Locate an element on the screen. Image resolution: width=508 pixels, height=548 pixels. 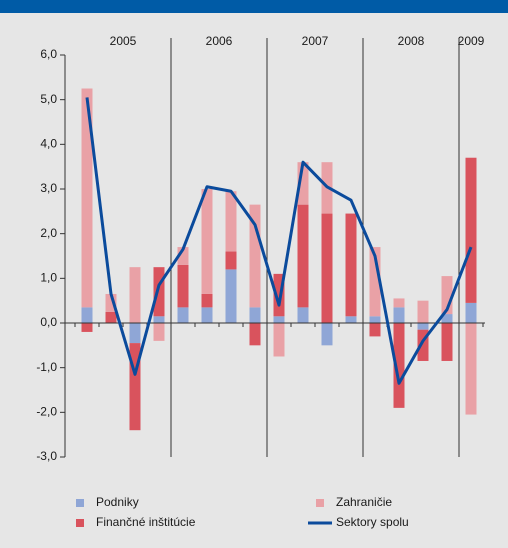
year-label: 2008 is located at coordinates (411, 41).